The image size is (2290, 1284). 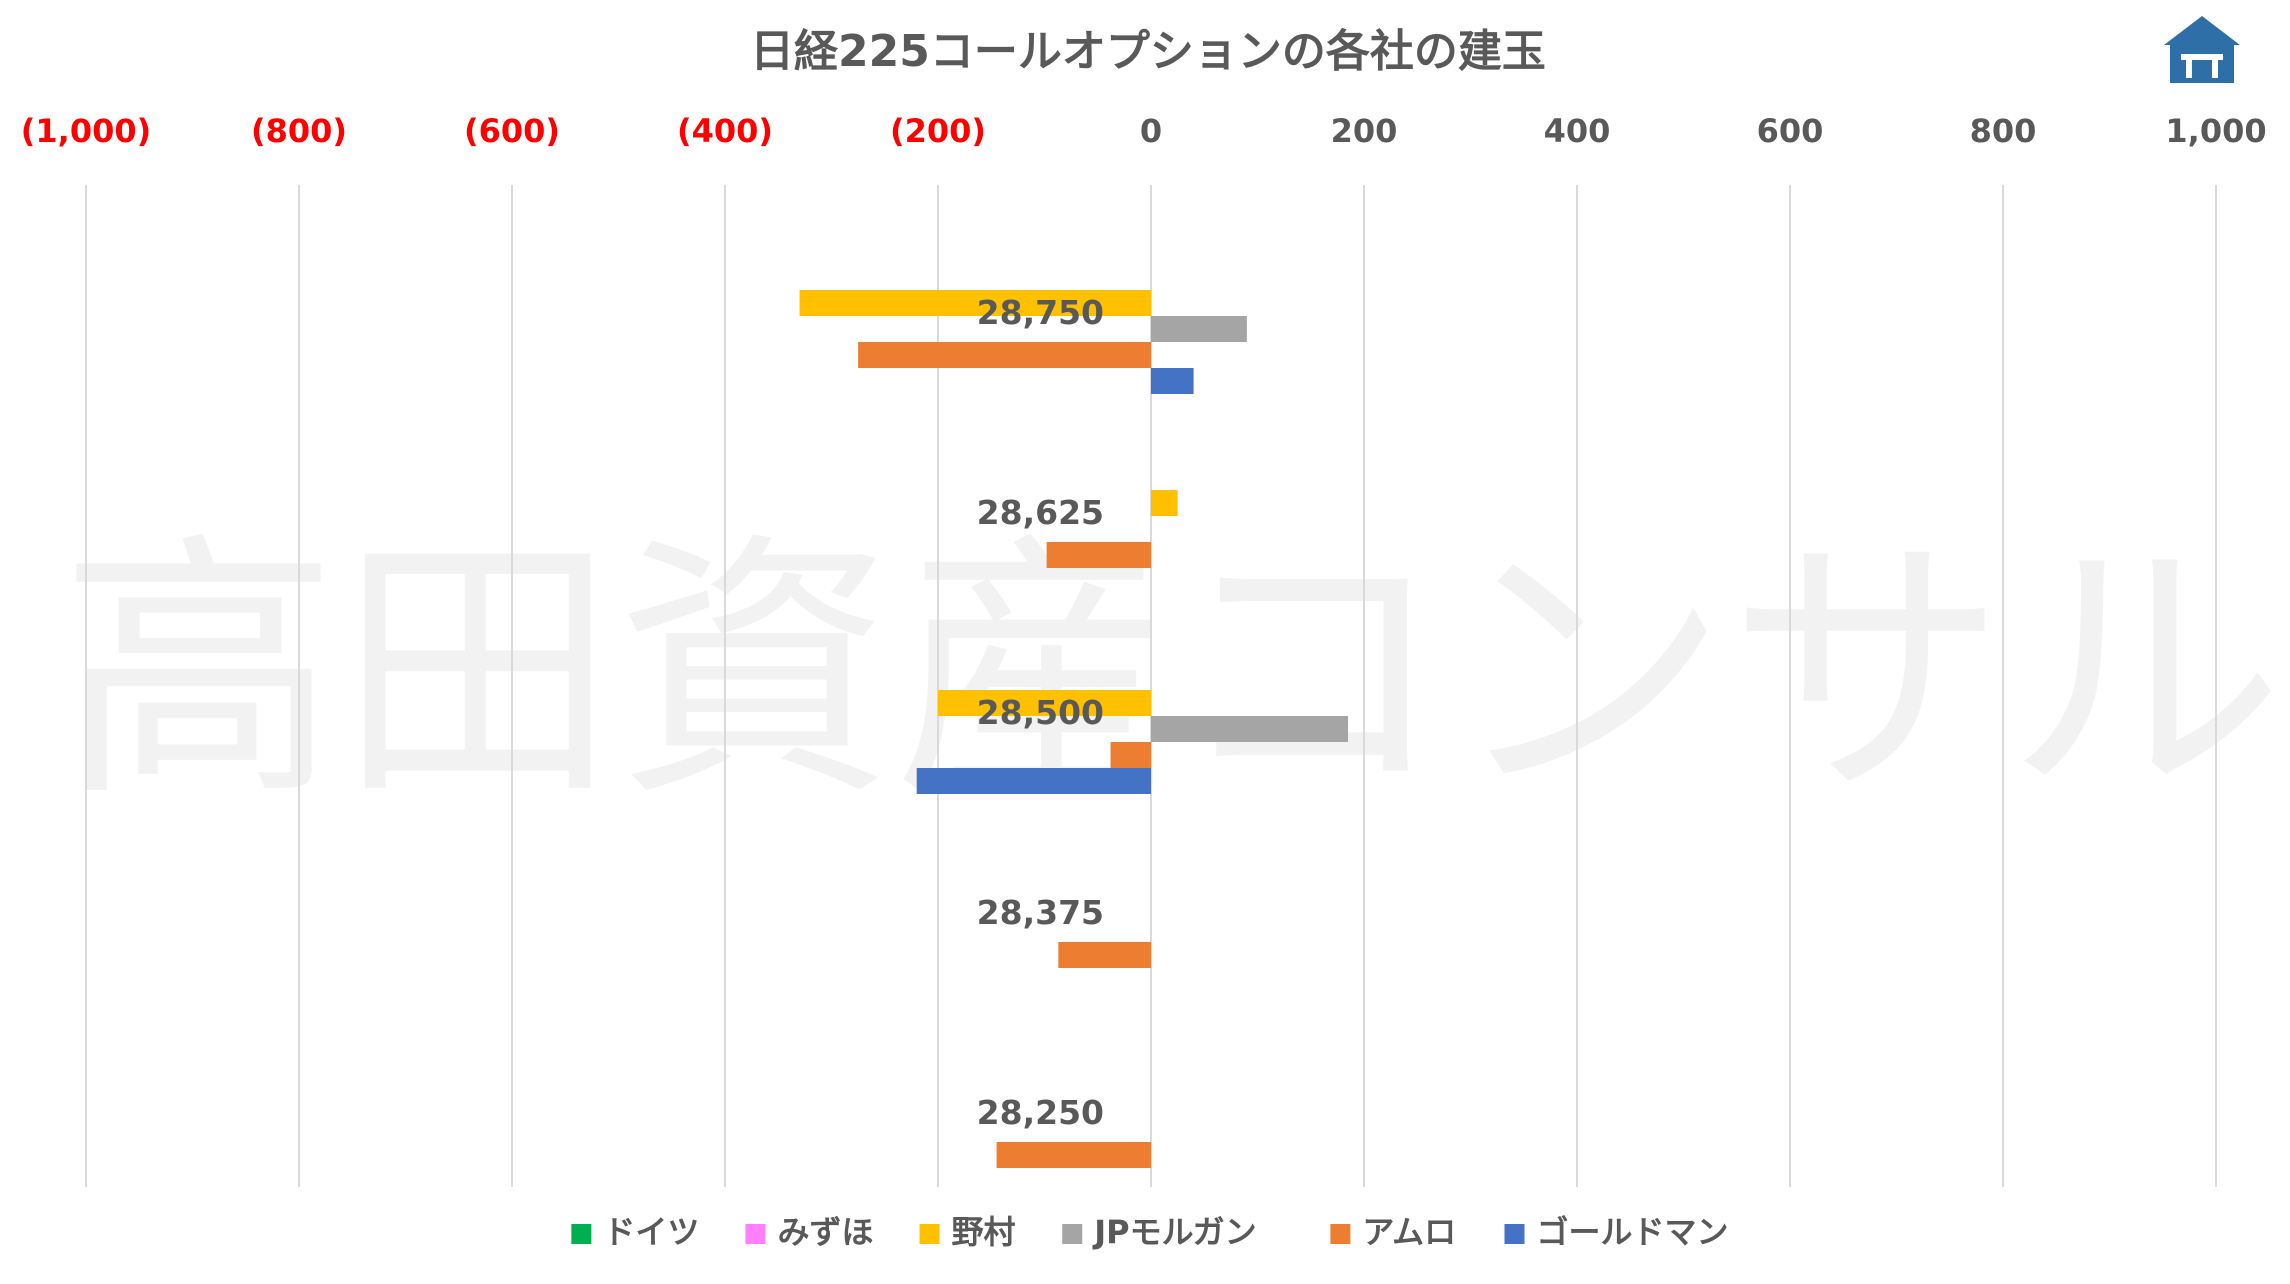 I want to click on x-tick-label: (400), so click(x=725, y=131).